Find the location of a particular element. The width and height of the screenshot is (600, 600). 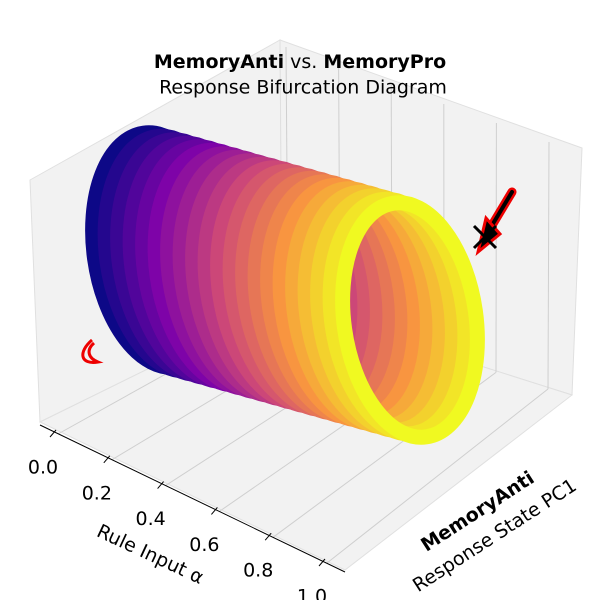

title-part: MemoryAnti is located at coordinates (219, 62).